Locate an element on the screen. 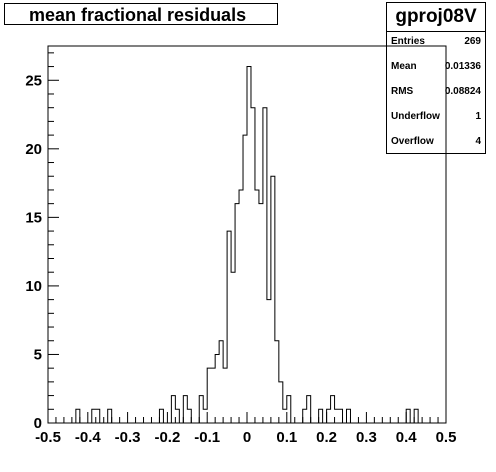 This screenshot has width=496, height=472. x-tick-label: -0.4 is located at coordinates (88, 437).